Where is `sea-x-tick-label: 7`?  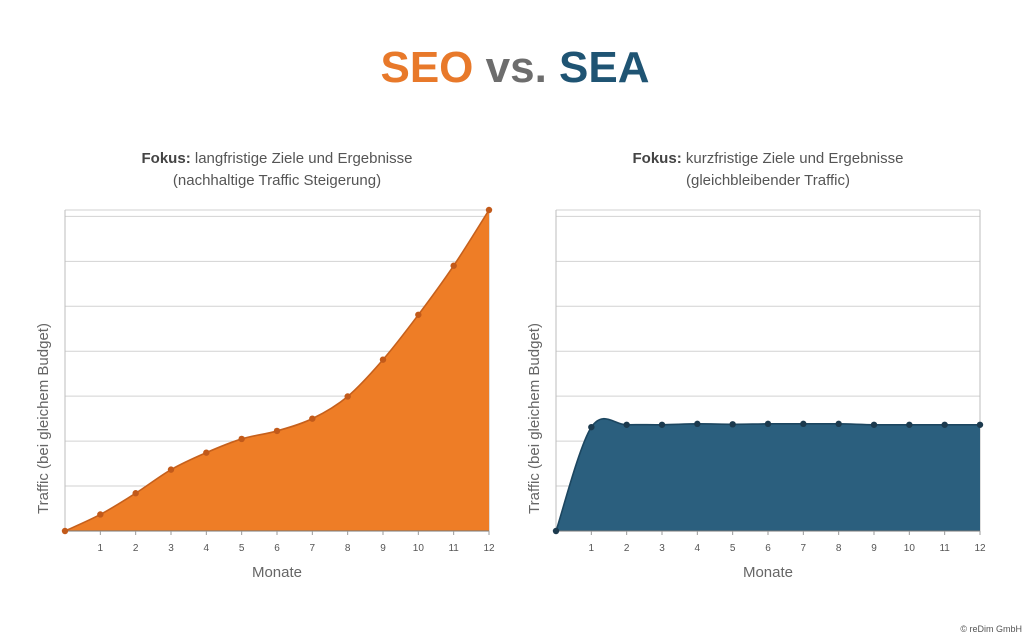
sea-x-tick-label: 7 is located at coordinates (804, 548).